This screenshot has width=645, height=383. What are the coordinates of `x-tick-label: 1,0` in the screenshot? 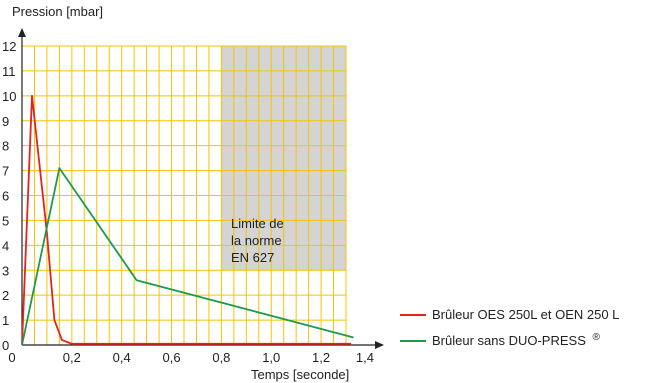 It's located at (271, 357).